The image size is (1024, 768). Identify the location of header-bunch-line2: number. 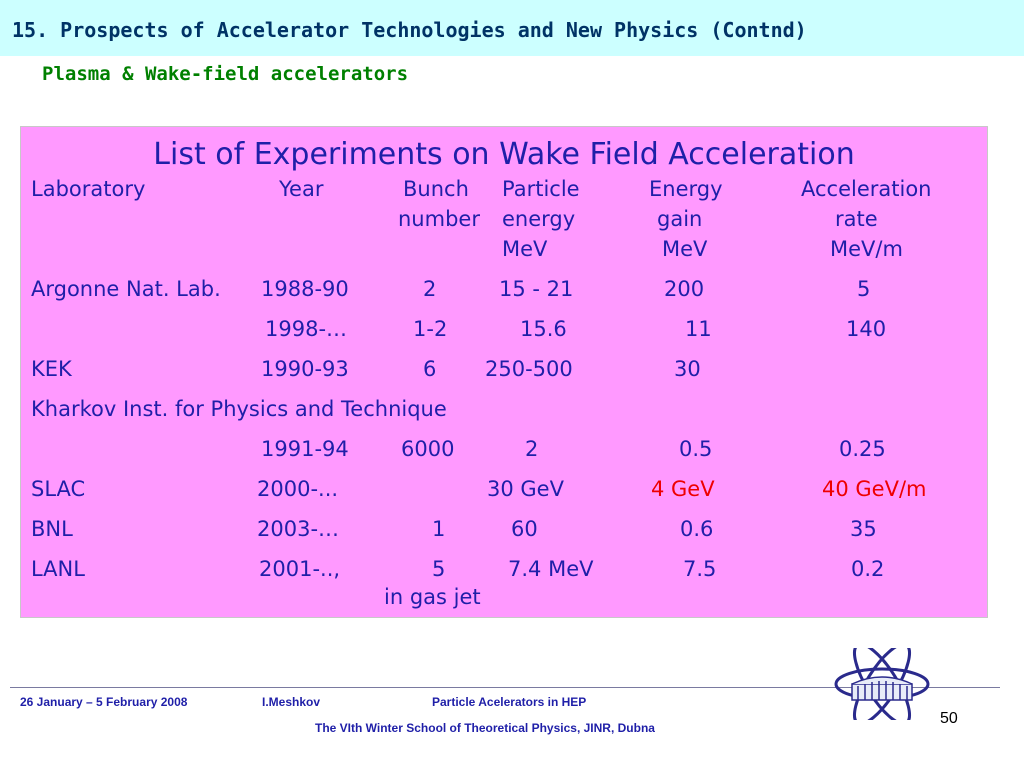
(439, 219).